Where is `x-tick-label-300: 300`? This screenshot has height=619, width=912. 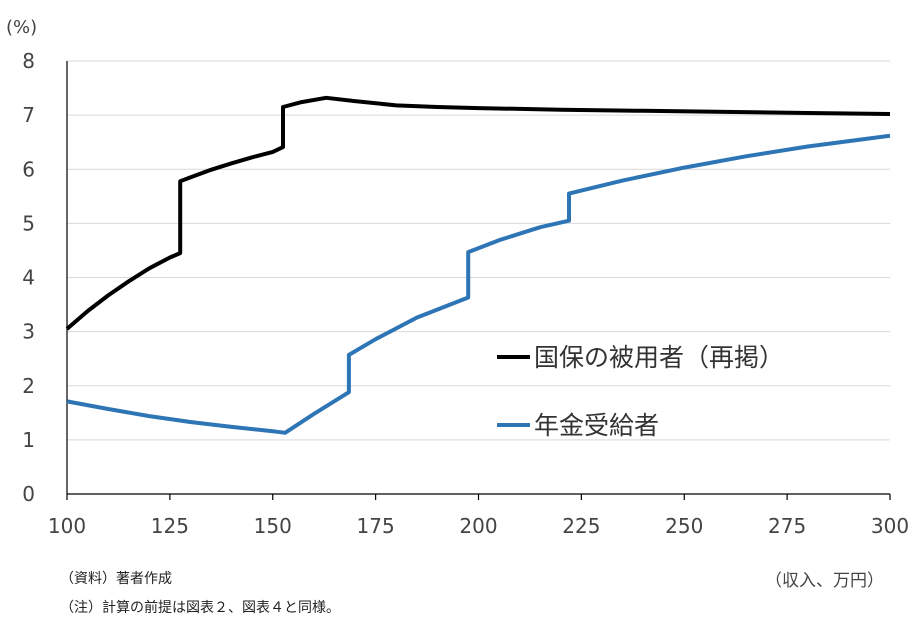
x-tick-label-300: 300 is located at coordinates (890, 526).